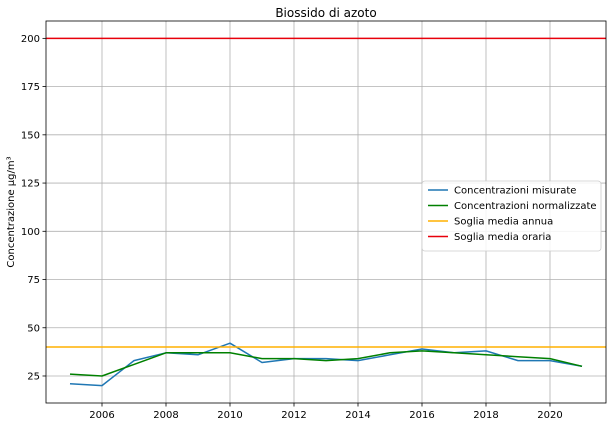  I want to click on x-tick-label: 2014, so click(357, 415).